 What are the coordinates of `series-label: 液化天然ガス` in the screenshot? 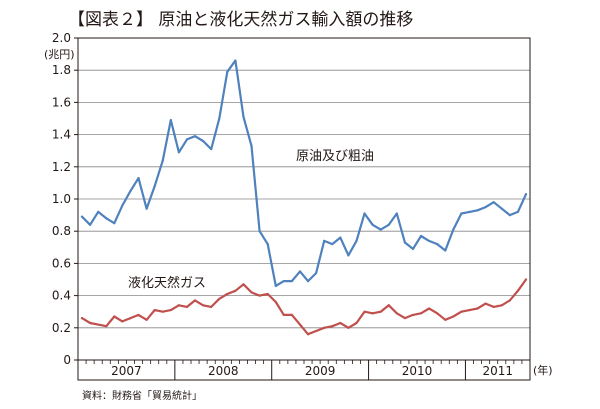 It's located at (167, 283).